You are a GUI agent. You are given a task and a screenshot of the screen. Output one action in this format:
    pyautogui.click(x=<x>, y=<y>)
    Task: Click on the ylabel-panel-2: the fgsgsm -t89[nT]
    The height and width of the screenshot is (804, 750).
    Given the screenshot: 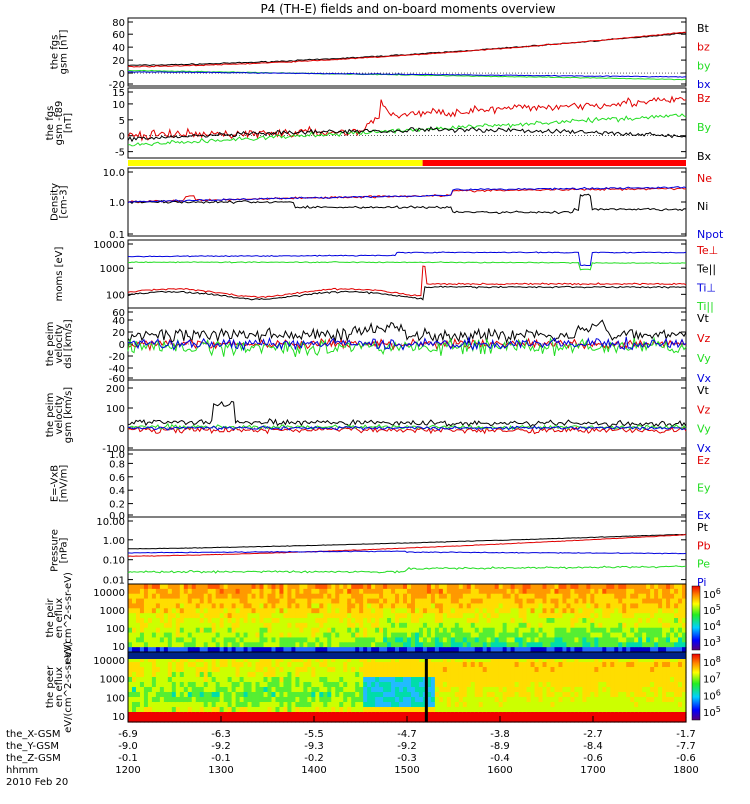 What is the action you would take?
    pyautogui.click(x=59, y=123)
    